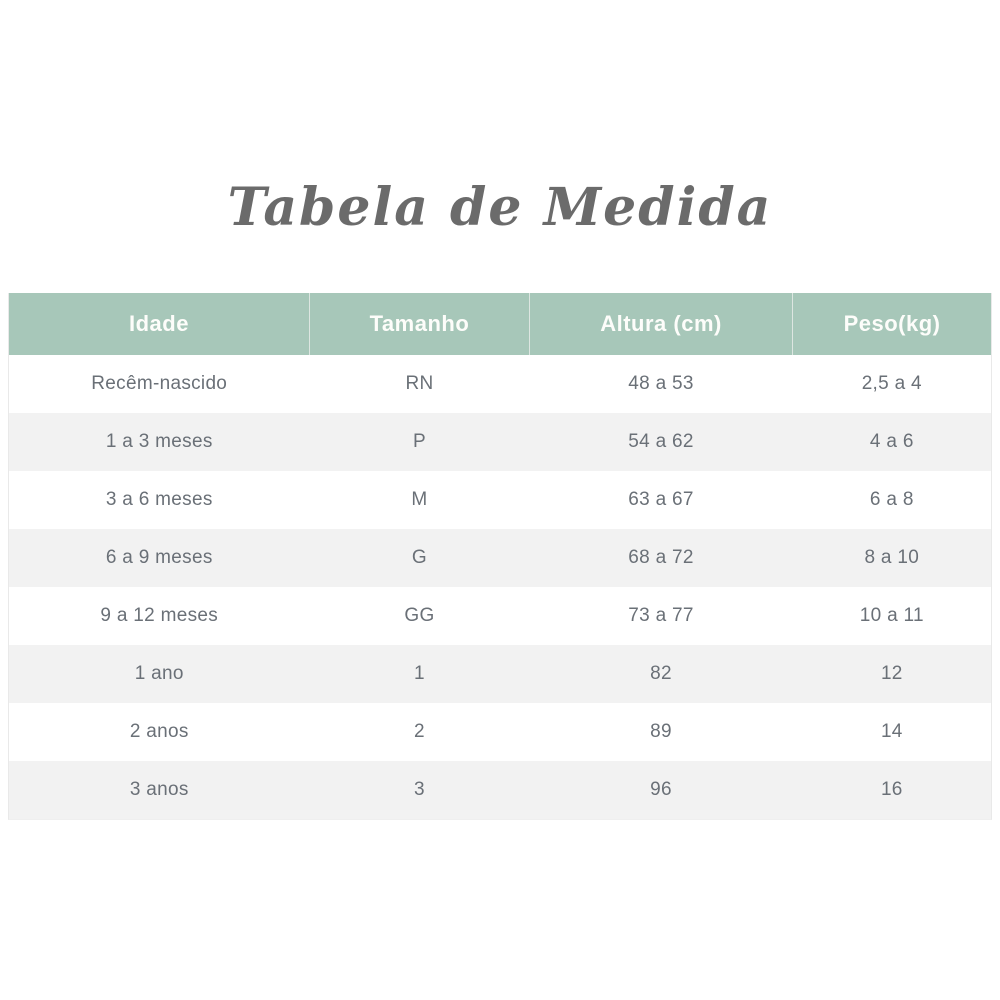 Image resolution: width=1000 pixels, height=1000 pixels. Describe the element at coordinates (159, 616) in the screenshot. I see `table-cell: 9 a 12 meses` at that location.